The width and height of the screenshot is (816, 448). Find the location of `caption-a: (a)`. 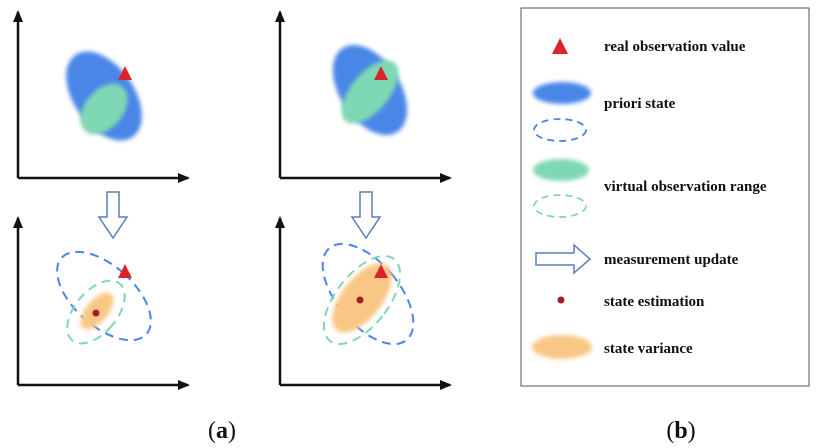

caption-a: (a) is located at coordinates (222, 431).